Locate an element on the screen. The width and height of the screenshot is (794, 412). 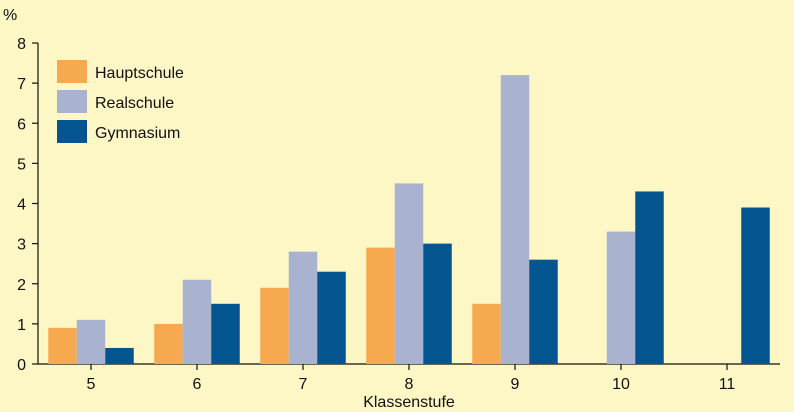
legend-swatch-realschule is located at coordinates (72, 101).